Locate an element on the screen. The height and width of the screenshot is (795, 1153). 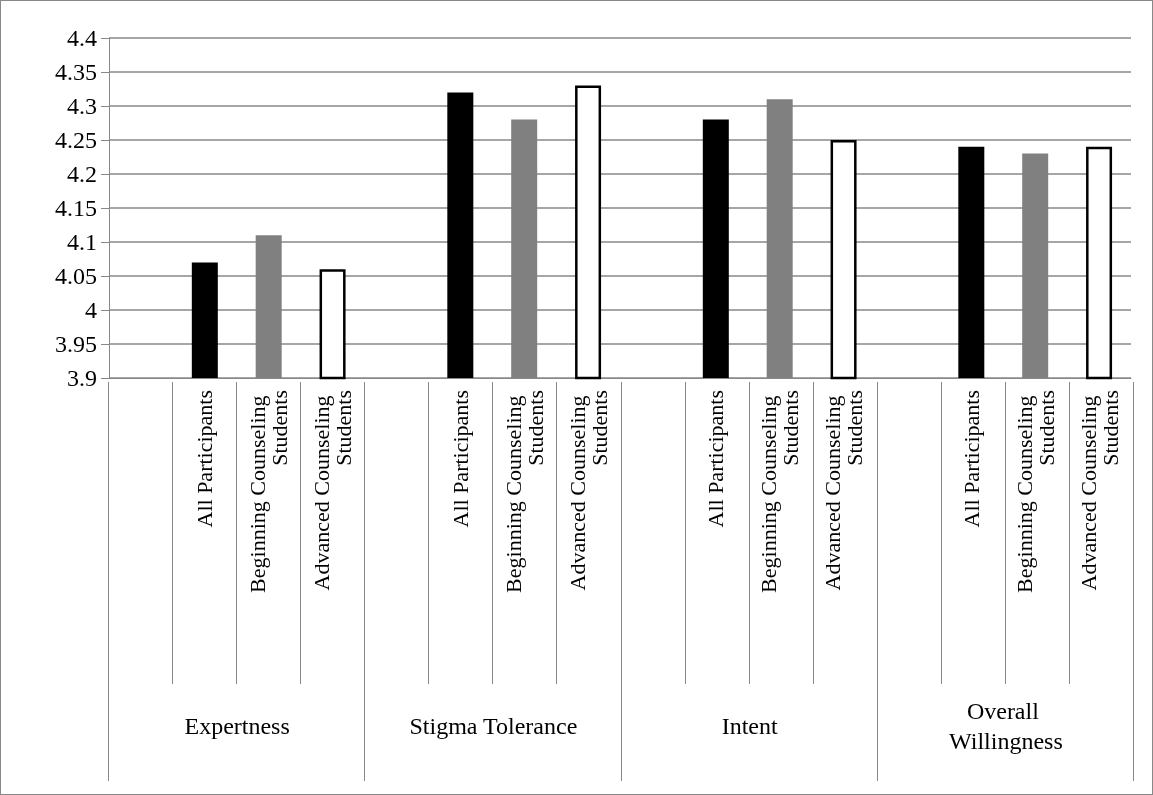
y-tick-label: 4.3 is located at coordinates (82, 106).